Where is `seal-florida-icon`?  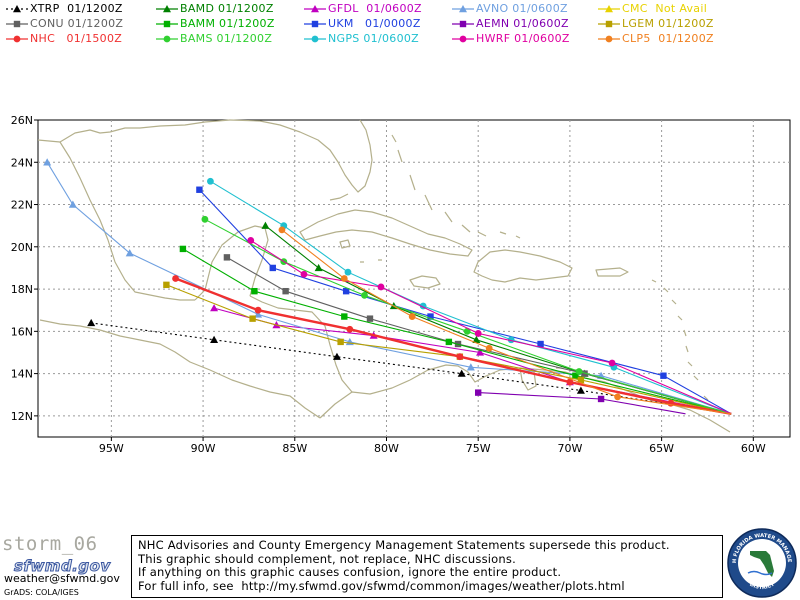
seal-florida-icon is located at coordinates (762, 564).